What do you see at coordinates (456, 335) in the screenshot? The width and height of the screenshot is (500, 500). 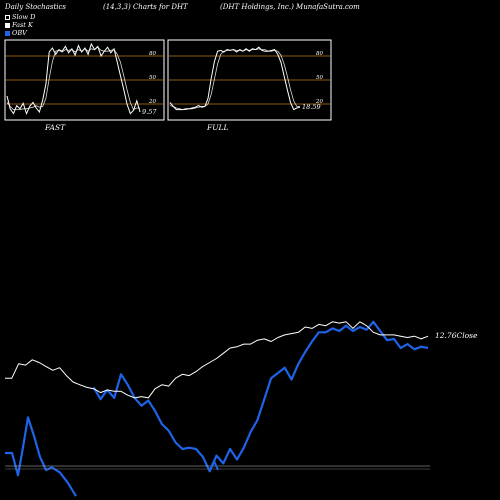 I see `close-value-label: 12.76Close` at bounding box center [456, 335].